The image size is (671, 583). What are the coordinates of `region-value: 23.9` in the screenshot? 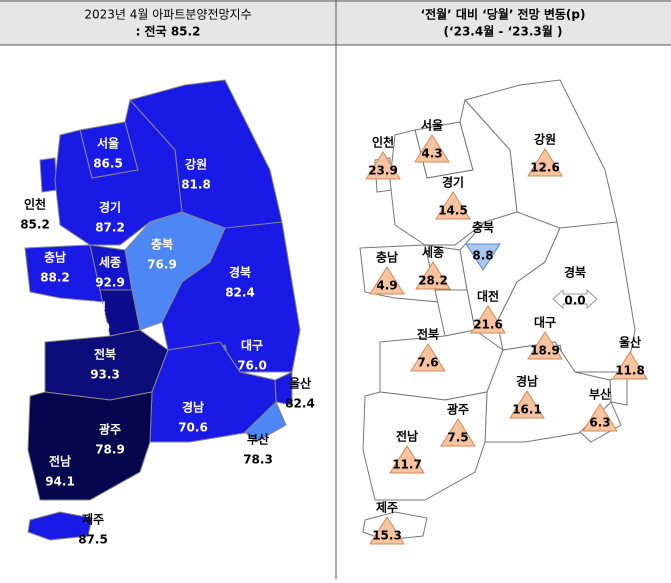 It's located at (383, 171).